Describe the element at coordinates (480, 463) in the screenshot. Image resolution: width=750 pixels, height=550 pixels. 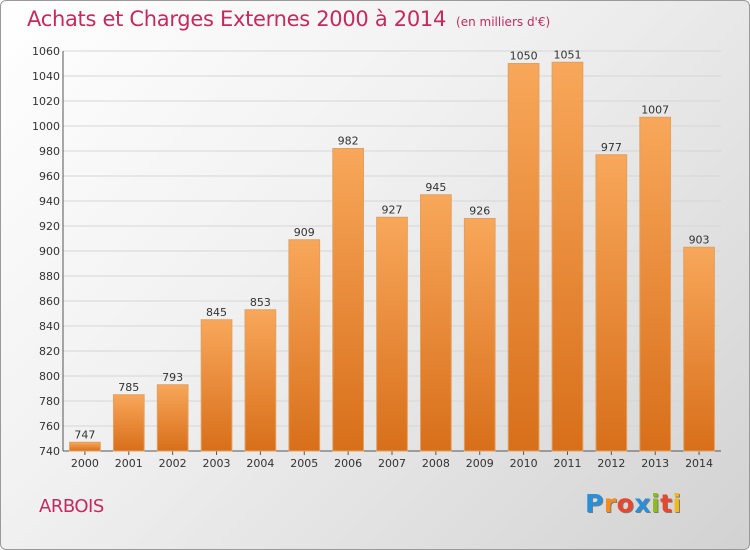
I see `x-tick-label: 2009` at that location.